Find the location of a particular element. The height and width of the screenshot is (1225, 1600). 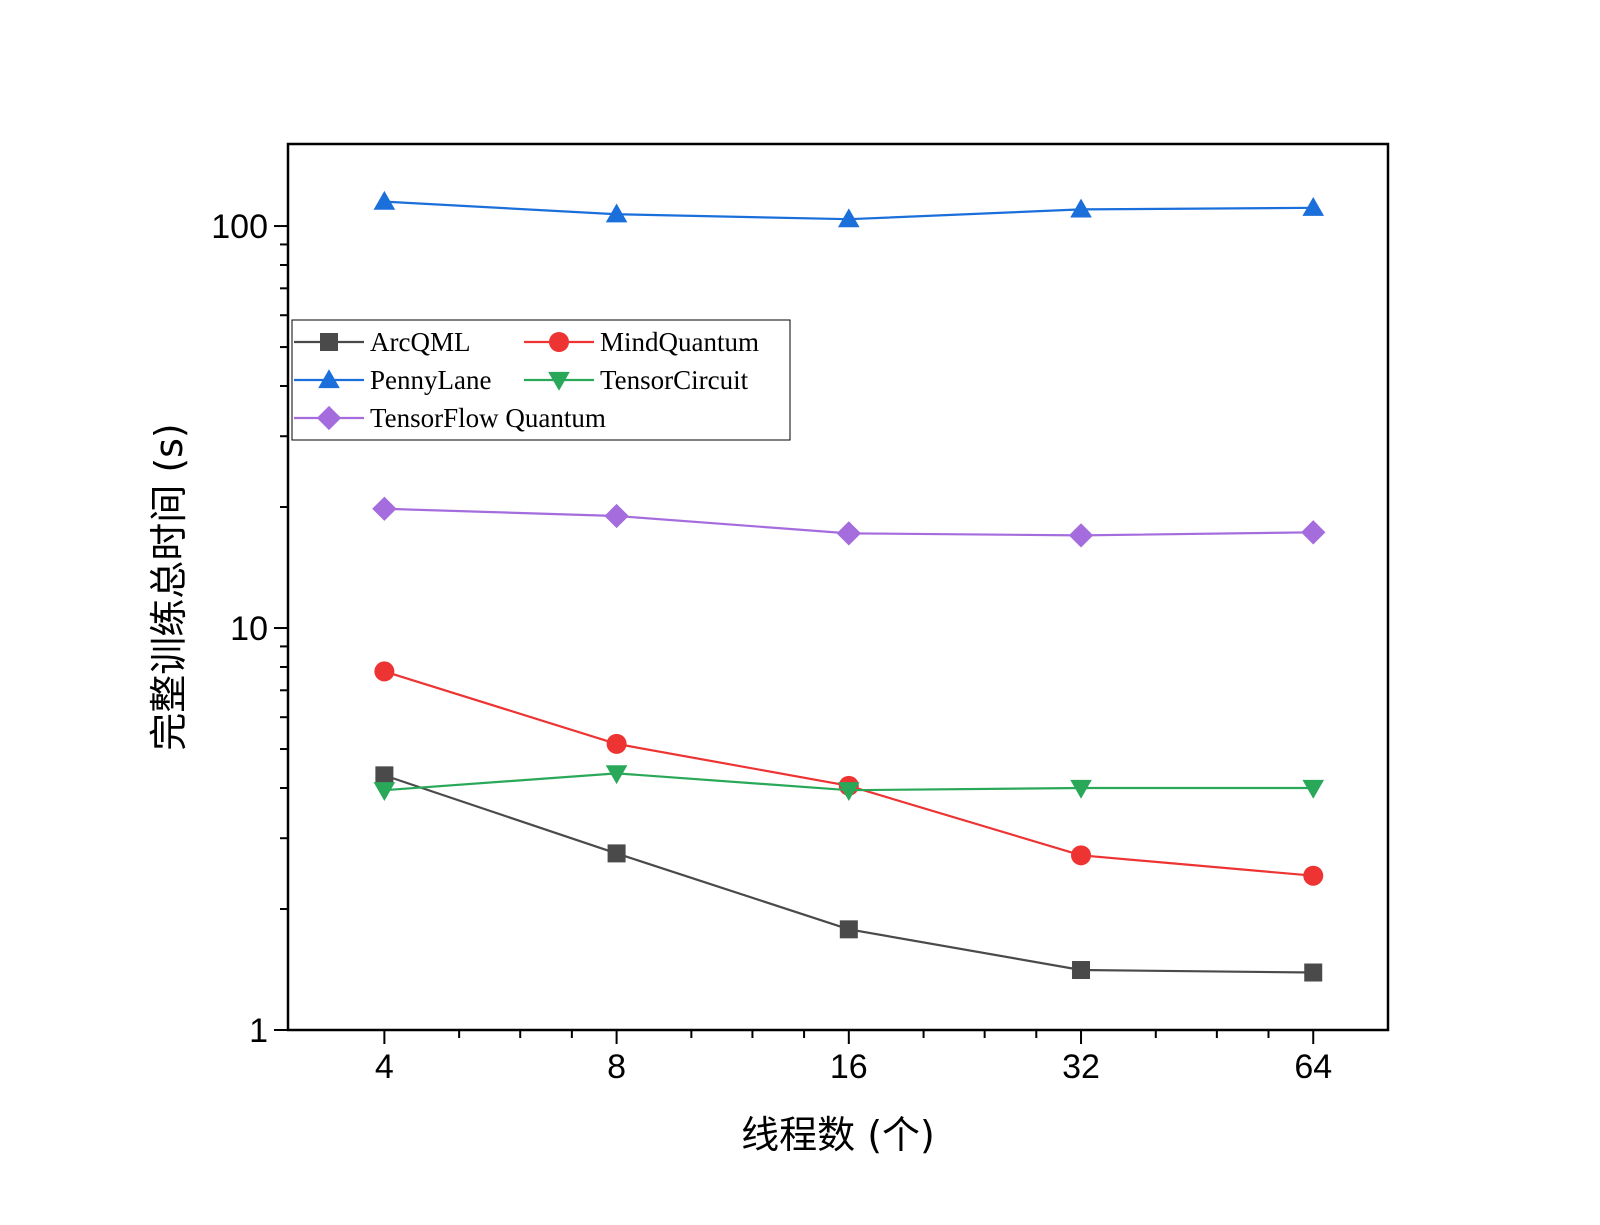

legend-label: MindQuantum is located at coordinates (679, 342).